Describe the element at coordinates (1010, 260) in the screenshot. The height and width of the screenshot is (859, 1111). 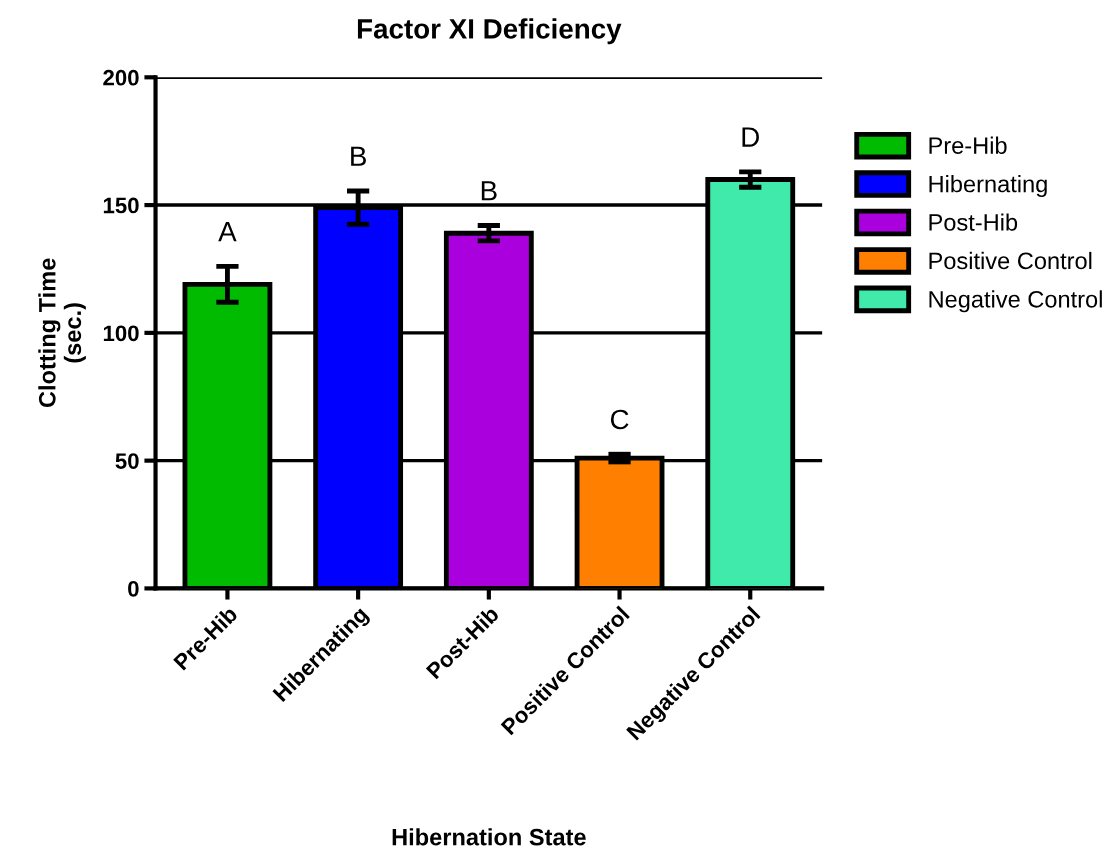
I see `legend-label: Positive Control` at that location.